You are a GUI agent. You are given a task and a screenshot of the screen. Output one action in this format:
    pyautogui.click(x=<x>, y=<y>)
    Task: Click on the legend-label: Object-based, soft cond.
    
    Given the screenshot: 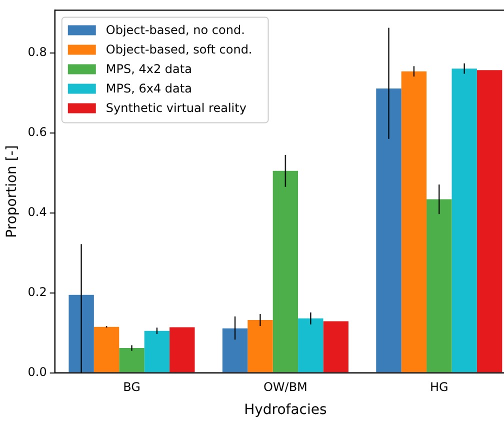 What is the action you would take?
    pyautogui.click(x=179, y=49)
    